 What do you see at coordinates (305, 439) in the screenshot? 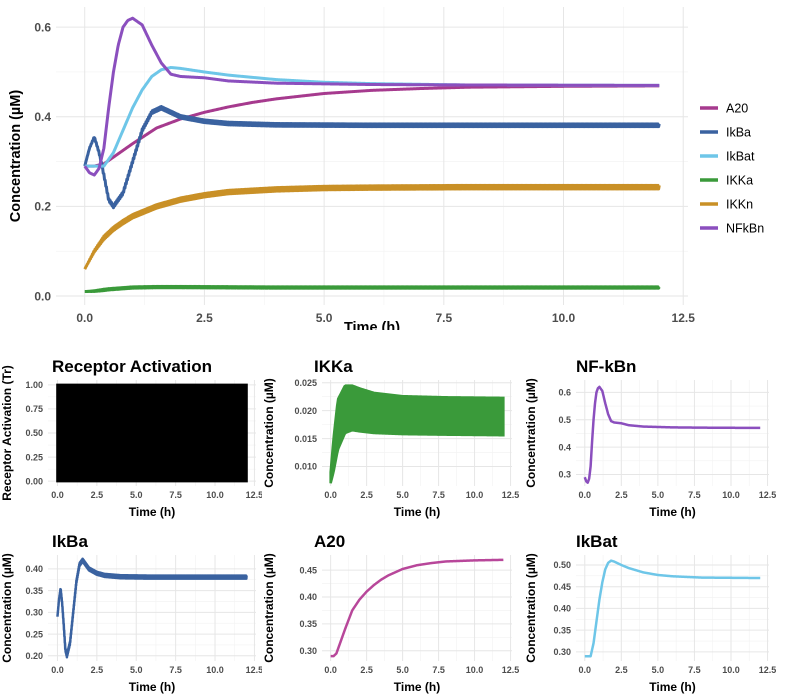
I see `y-tick-label: 0.015` at bounding box center [305, 439].